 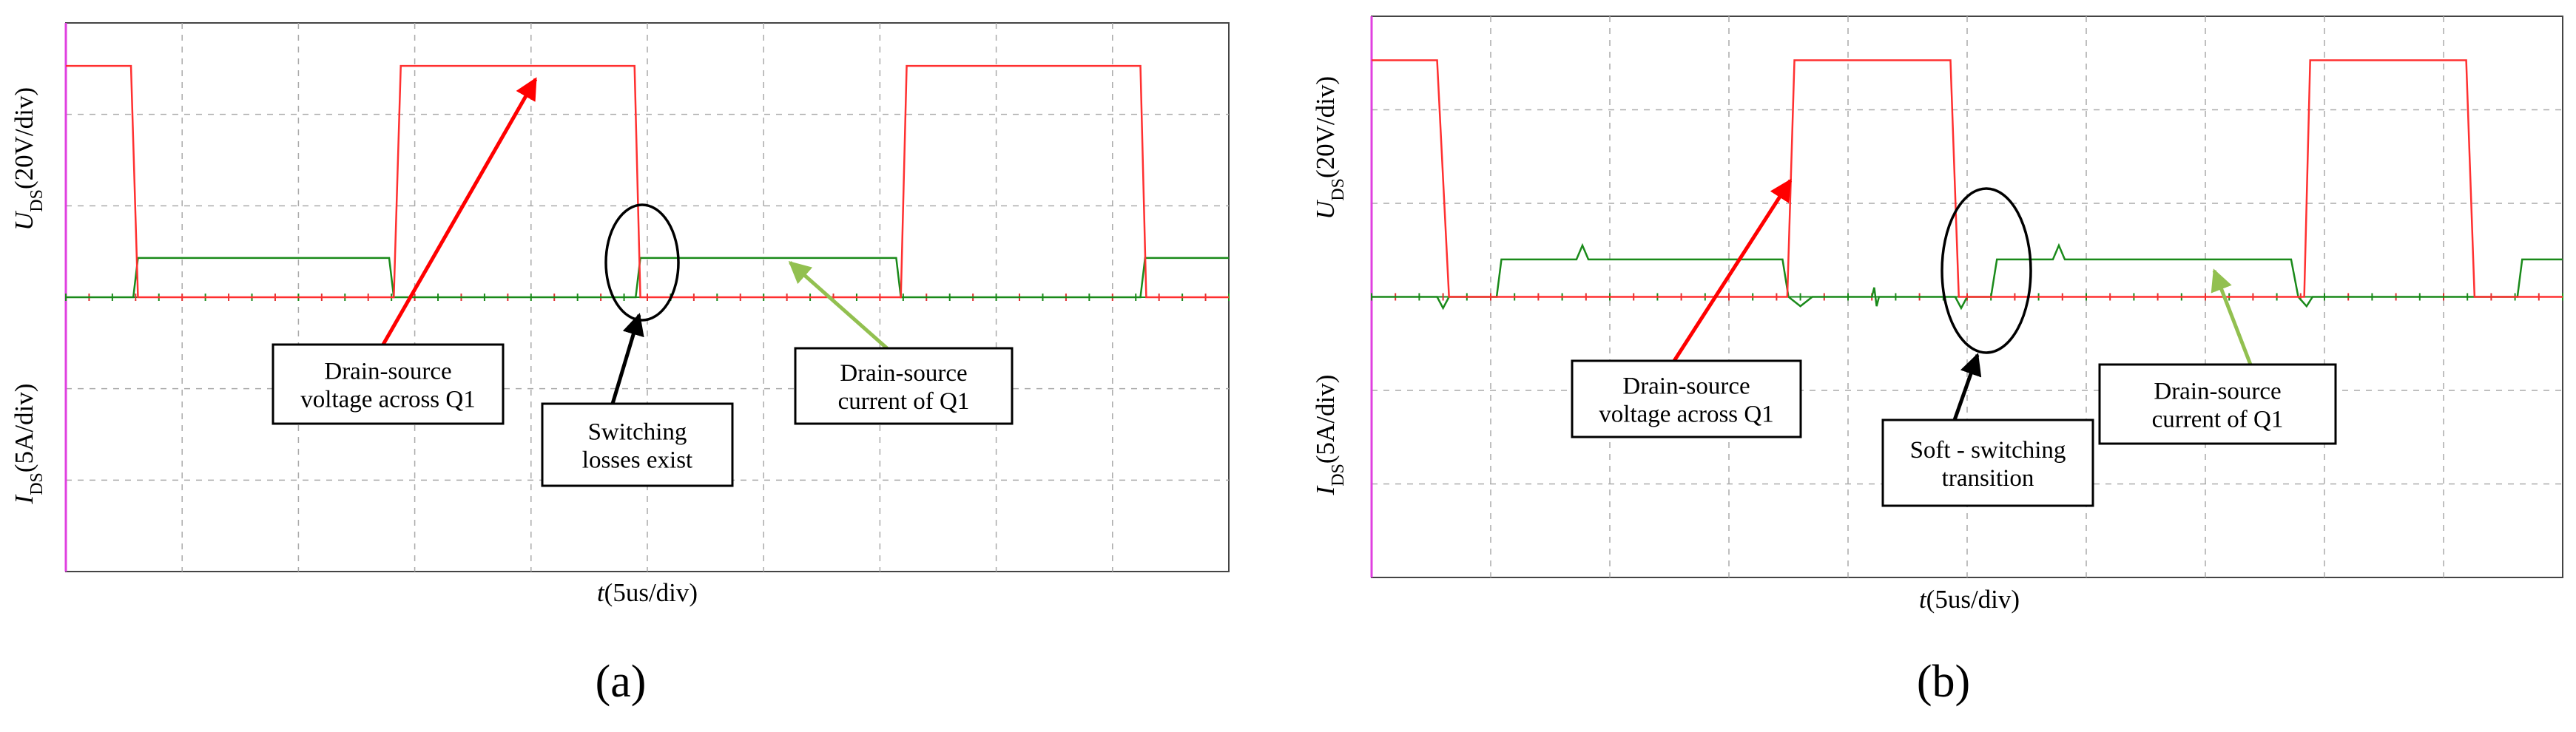 What do you see at coordinates (1988, 478) in the screenshot?
I see `annotation-text: transition` at bounding box center [1988, 478].